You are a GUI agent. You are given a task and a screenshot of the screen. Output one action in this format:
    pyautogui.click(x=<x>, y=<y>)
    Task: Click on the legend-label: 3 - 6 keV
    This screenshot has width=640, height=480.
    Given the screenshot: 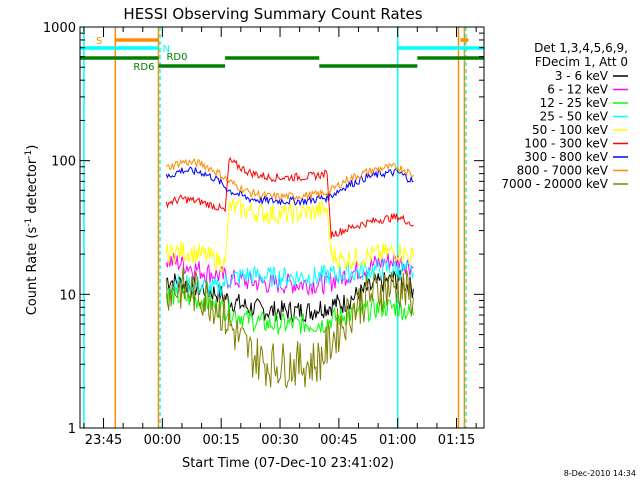 What is the action you would take?
    pyautogui.click(x=582, y=76)
    